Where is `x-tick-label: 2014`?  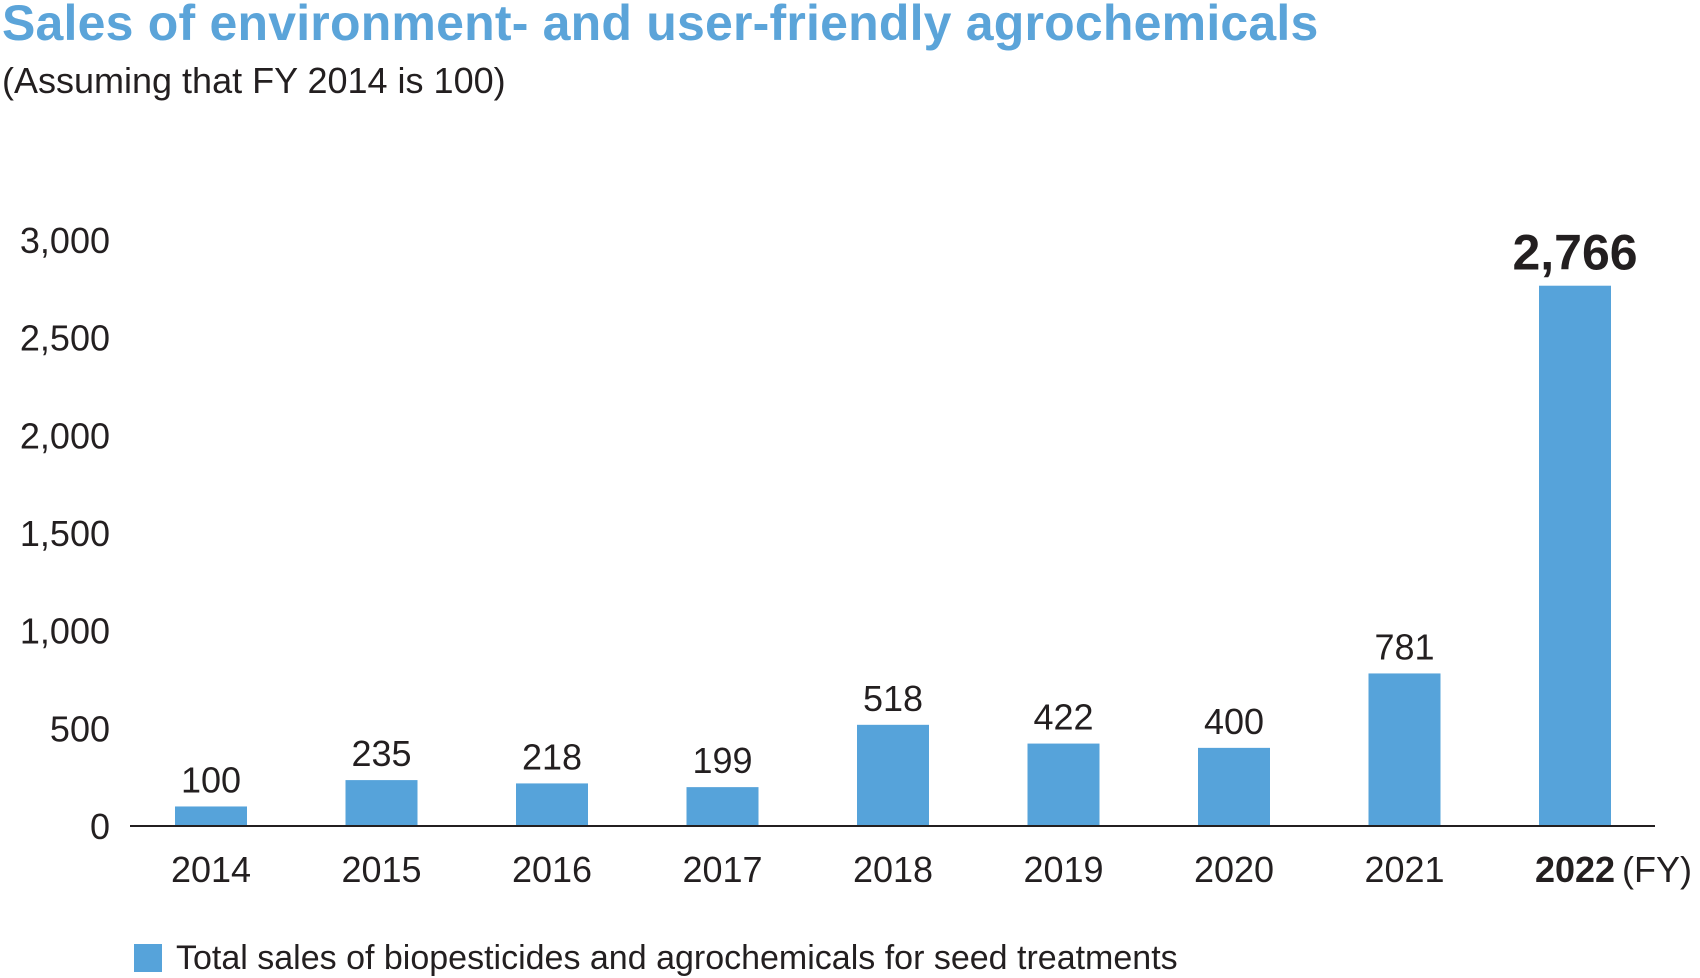 x-tick-label: 2014 is located at coordinates (211, 869).